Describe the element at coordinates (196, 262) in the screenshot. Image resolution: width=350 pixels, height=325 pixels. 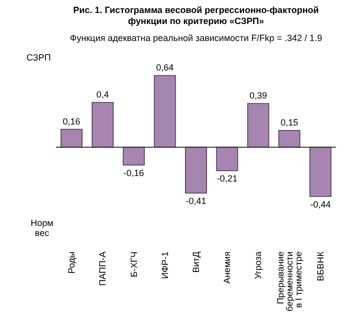
I see `x-tick-label: ВитД` at that location.